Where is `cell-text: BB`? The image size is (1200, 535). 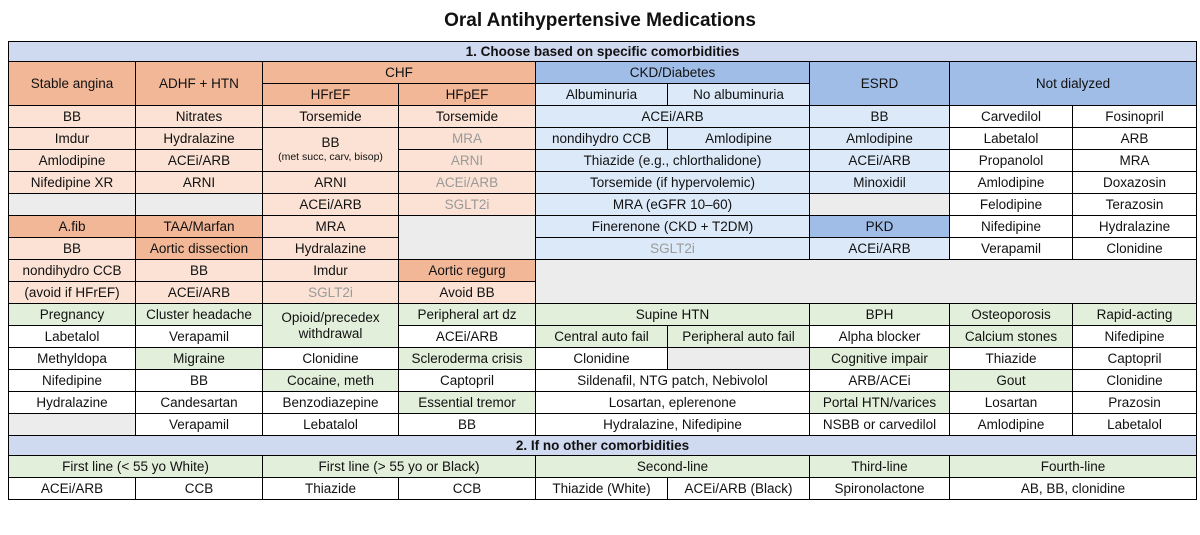
cell-text: BB is located at coordinates (330, 142).